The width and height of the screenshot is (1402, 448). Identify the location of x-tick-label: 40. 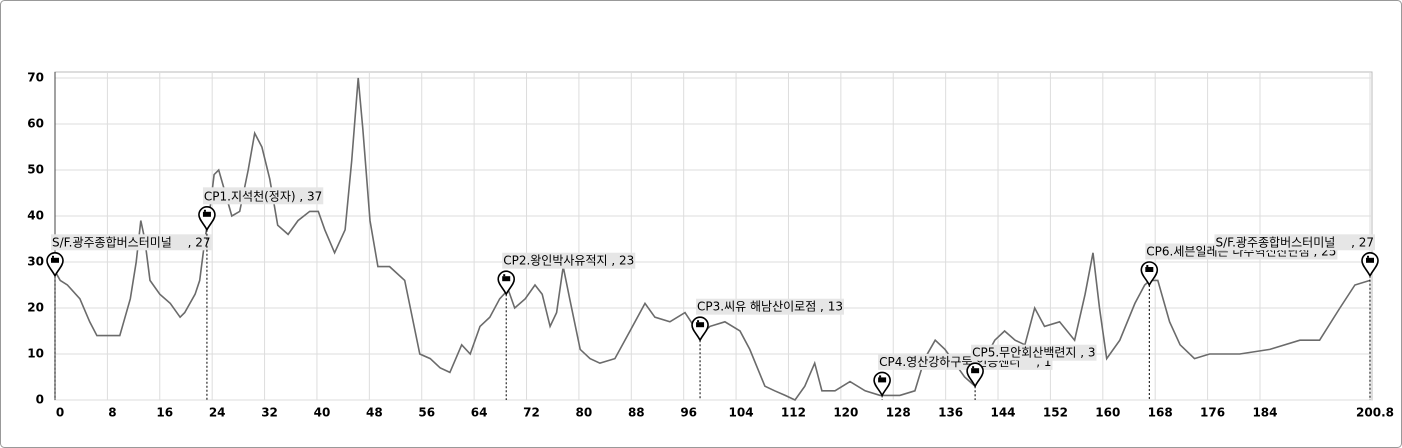
(322, 413).